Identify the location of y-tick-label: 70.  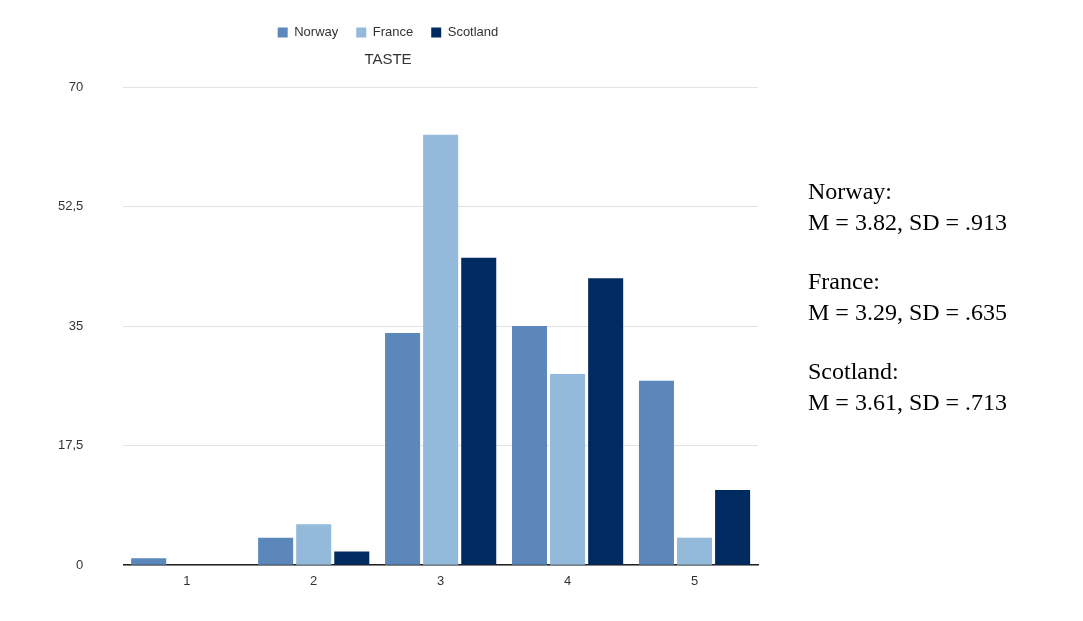
(76, 86).